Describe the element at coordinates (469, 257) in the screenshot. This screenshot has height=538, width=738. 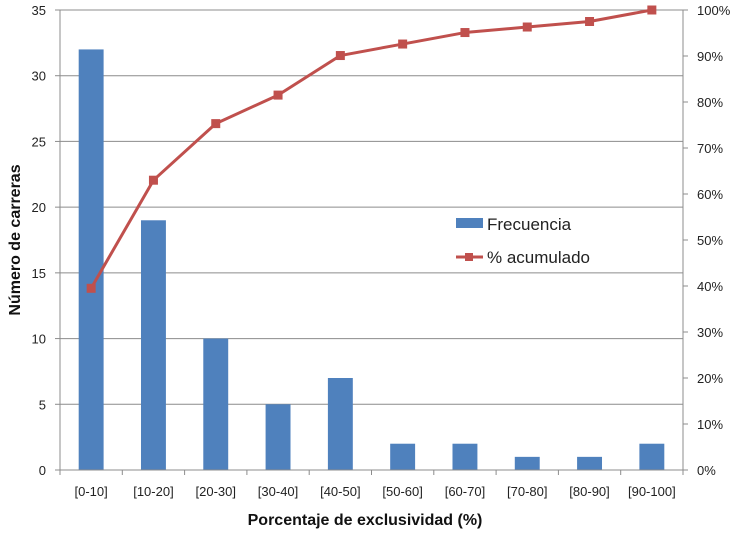
I see `legend-marker-acumulado` at that location.